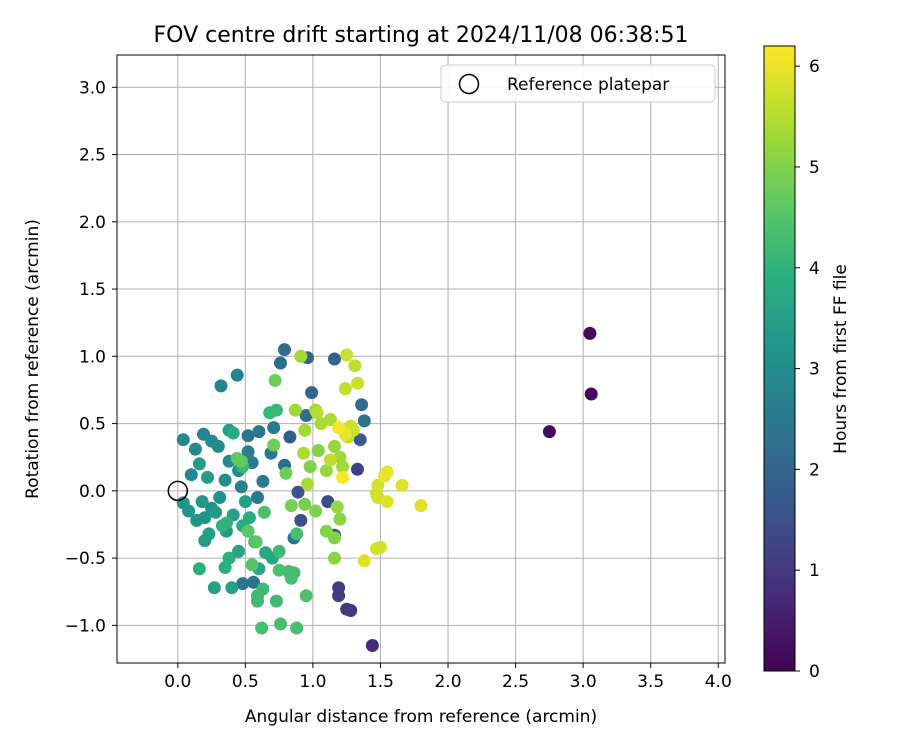 This screenshot has height=750, width=900. What do you see at coordinates (85, 559) in the screenshot?
I see `y-tick-label: −0.5` at bounding box center [85, 559].